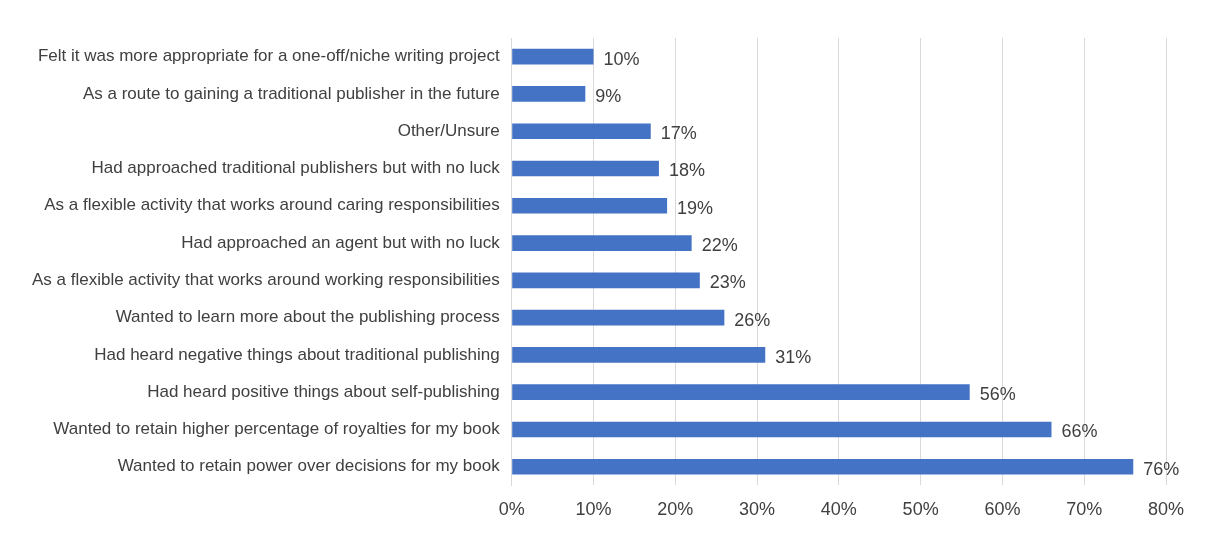  Describe the element at coordinates (1084, 509) in the screenshot. I see `x-tick-label: 70%` at that location.